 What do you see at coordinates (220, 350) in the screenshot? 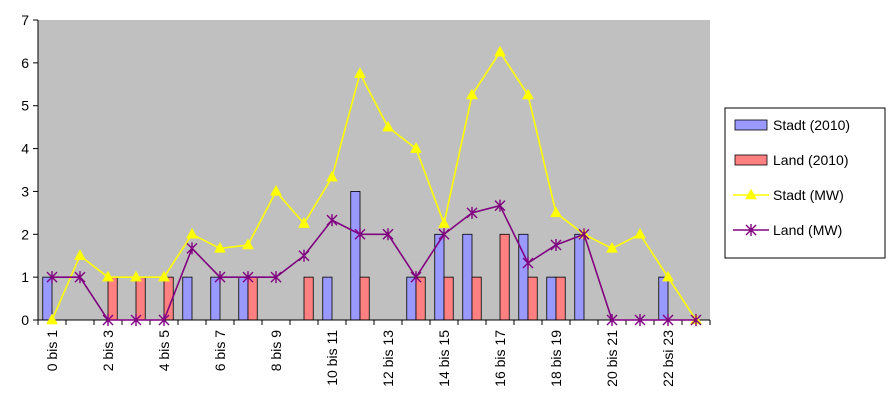
I see `x-tick-label: 6 bis 7` at bounding box center [220, 350].